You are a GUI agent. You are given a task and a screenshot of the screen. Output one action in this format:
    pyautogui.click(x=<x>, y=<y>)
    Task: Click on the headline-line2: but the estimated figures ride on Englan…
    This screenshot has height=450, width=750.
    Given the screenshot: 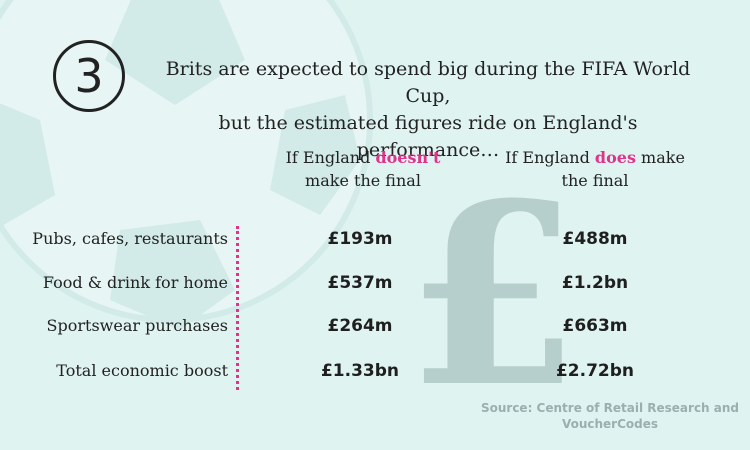 What is the action you would take?
    pyautogui.click(x=428, y=136)
    